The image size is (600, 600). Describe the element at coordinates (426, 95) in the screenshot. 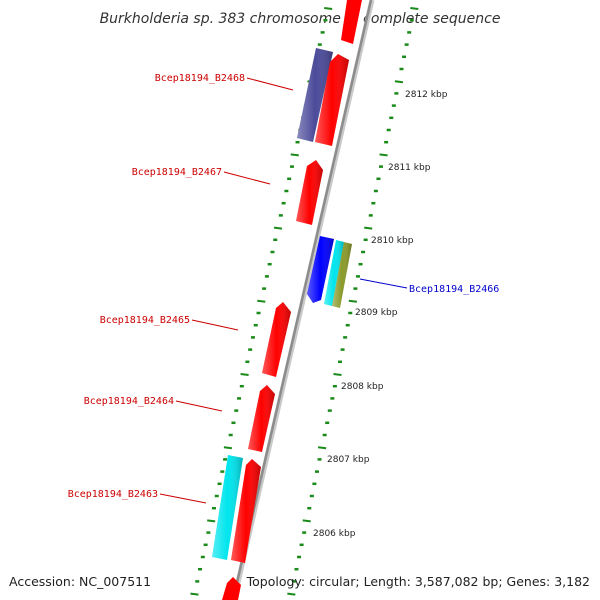

I see `kbp-label: 2812 kbp` at that location.